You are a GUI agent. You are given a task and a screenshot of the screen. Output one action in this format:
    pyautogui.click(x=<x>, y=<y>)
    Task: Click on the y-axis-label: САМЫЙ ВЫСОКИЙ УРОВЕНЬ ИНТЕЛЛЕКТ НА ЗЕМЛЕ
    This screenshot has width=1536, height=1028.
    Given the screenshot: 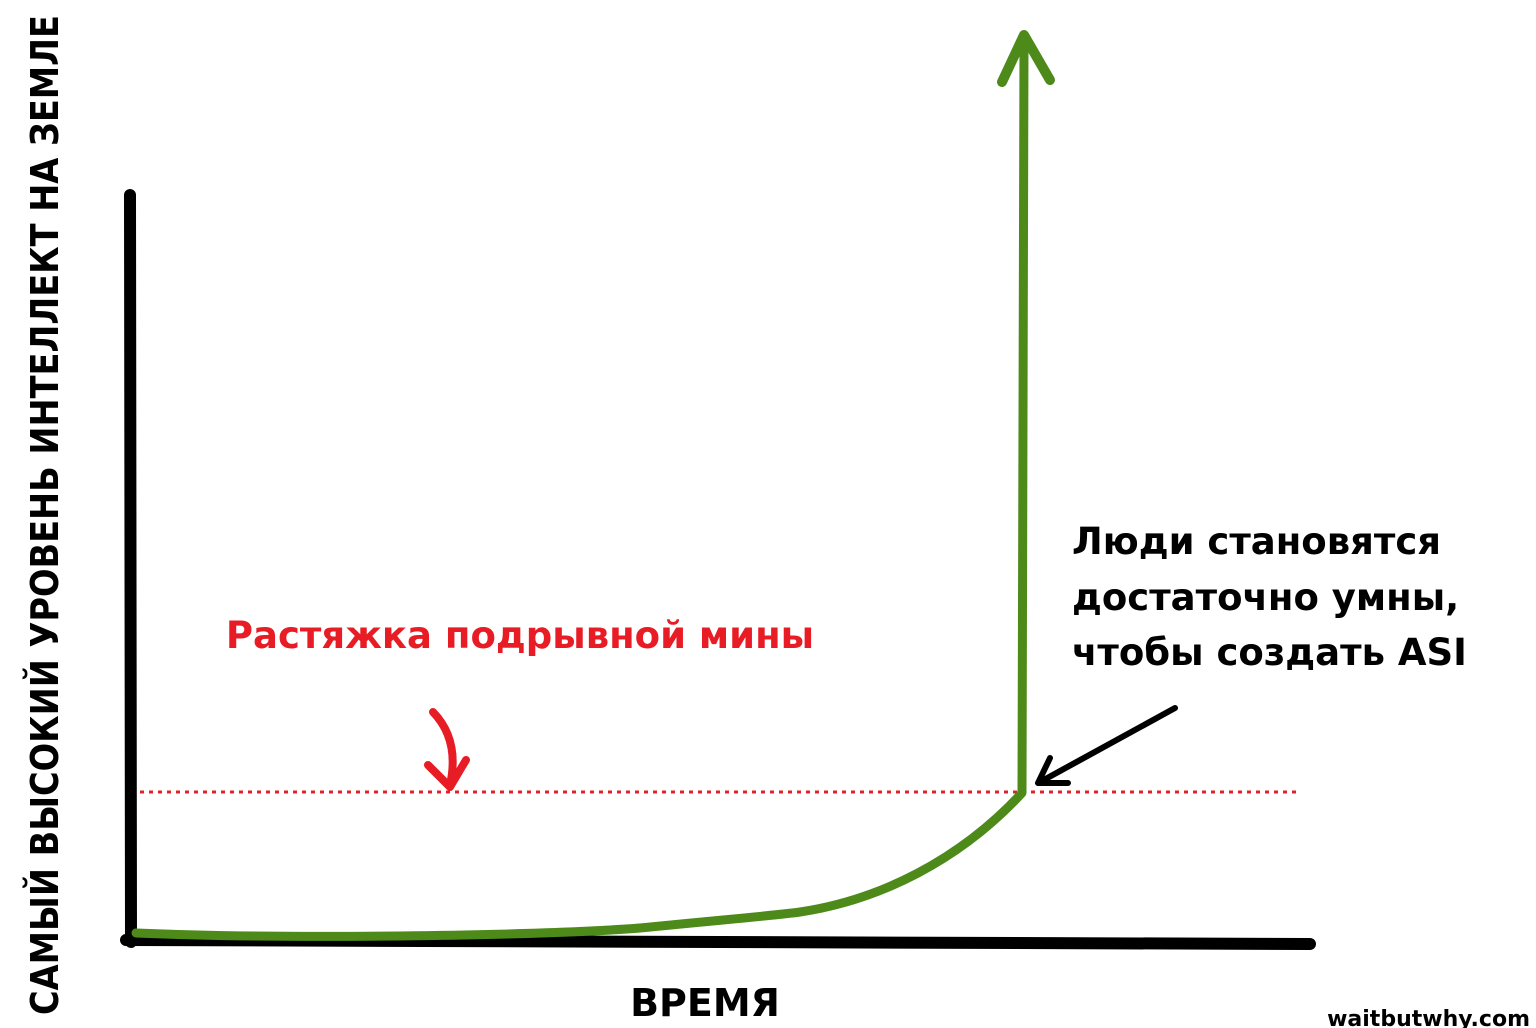 What is the action you would take?
    pyautogui.click(x=45, y=515)
    